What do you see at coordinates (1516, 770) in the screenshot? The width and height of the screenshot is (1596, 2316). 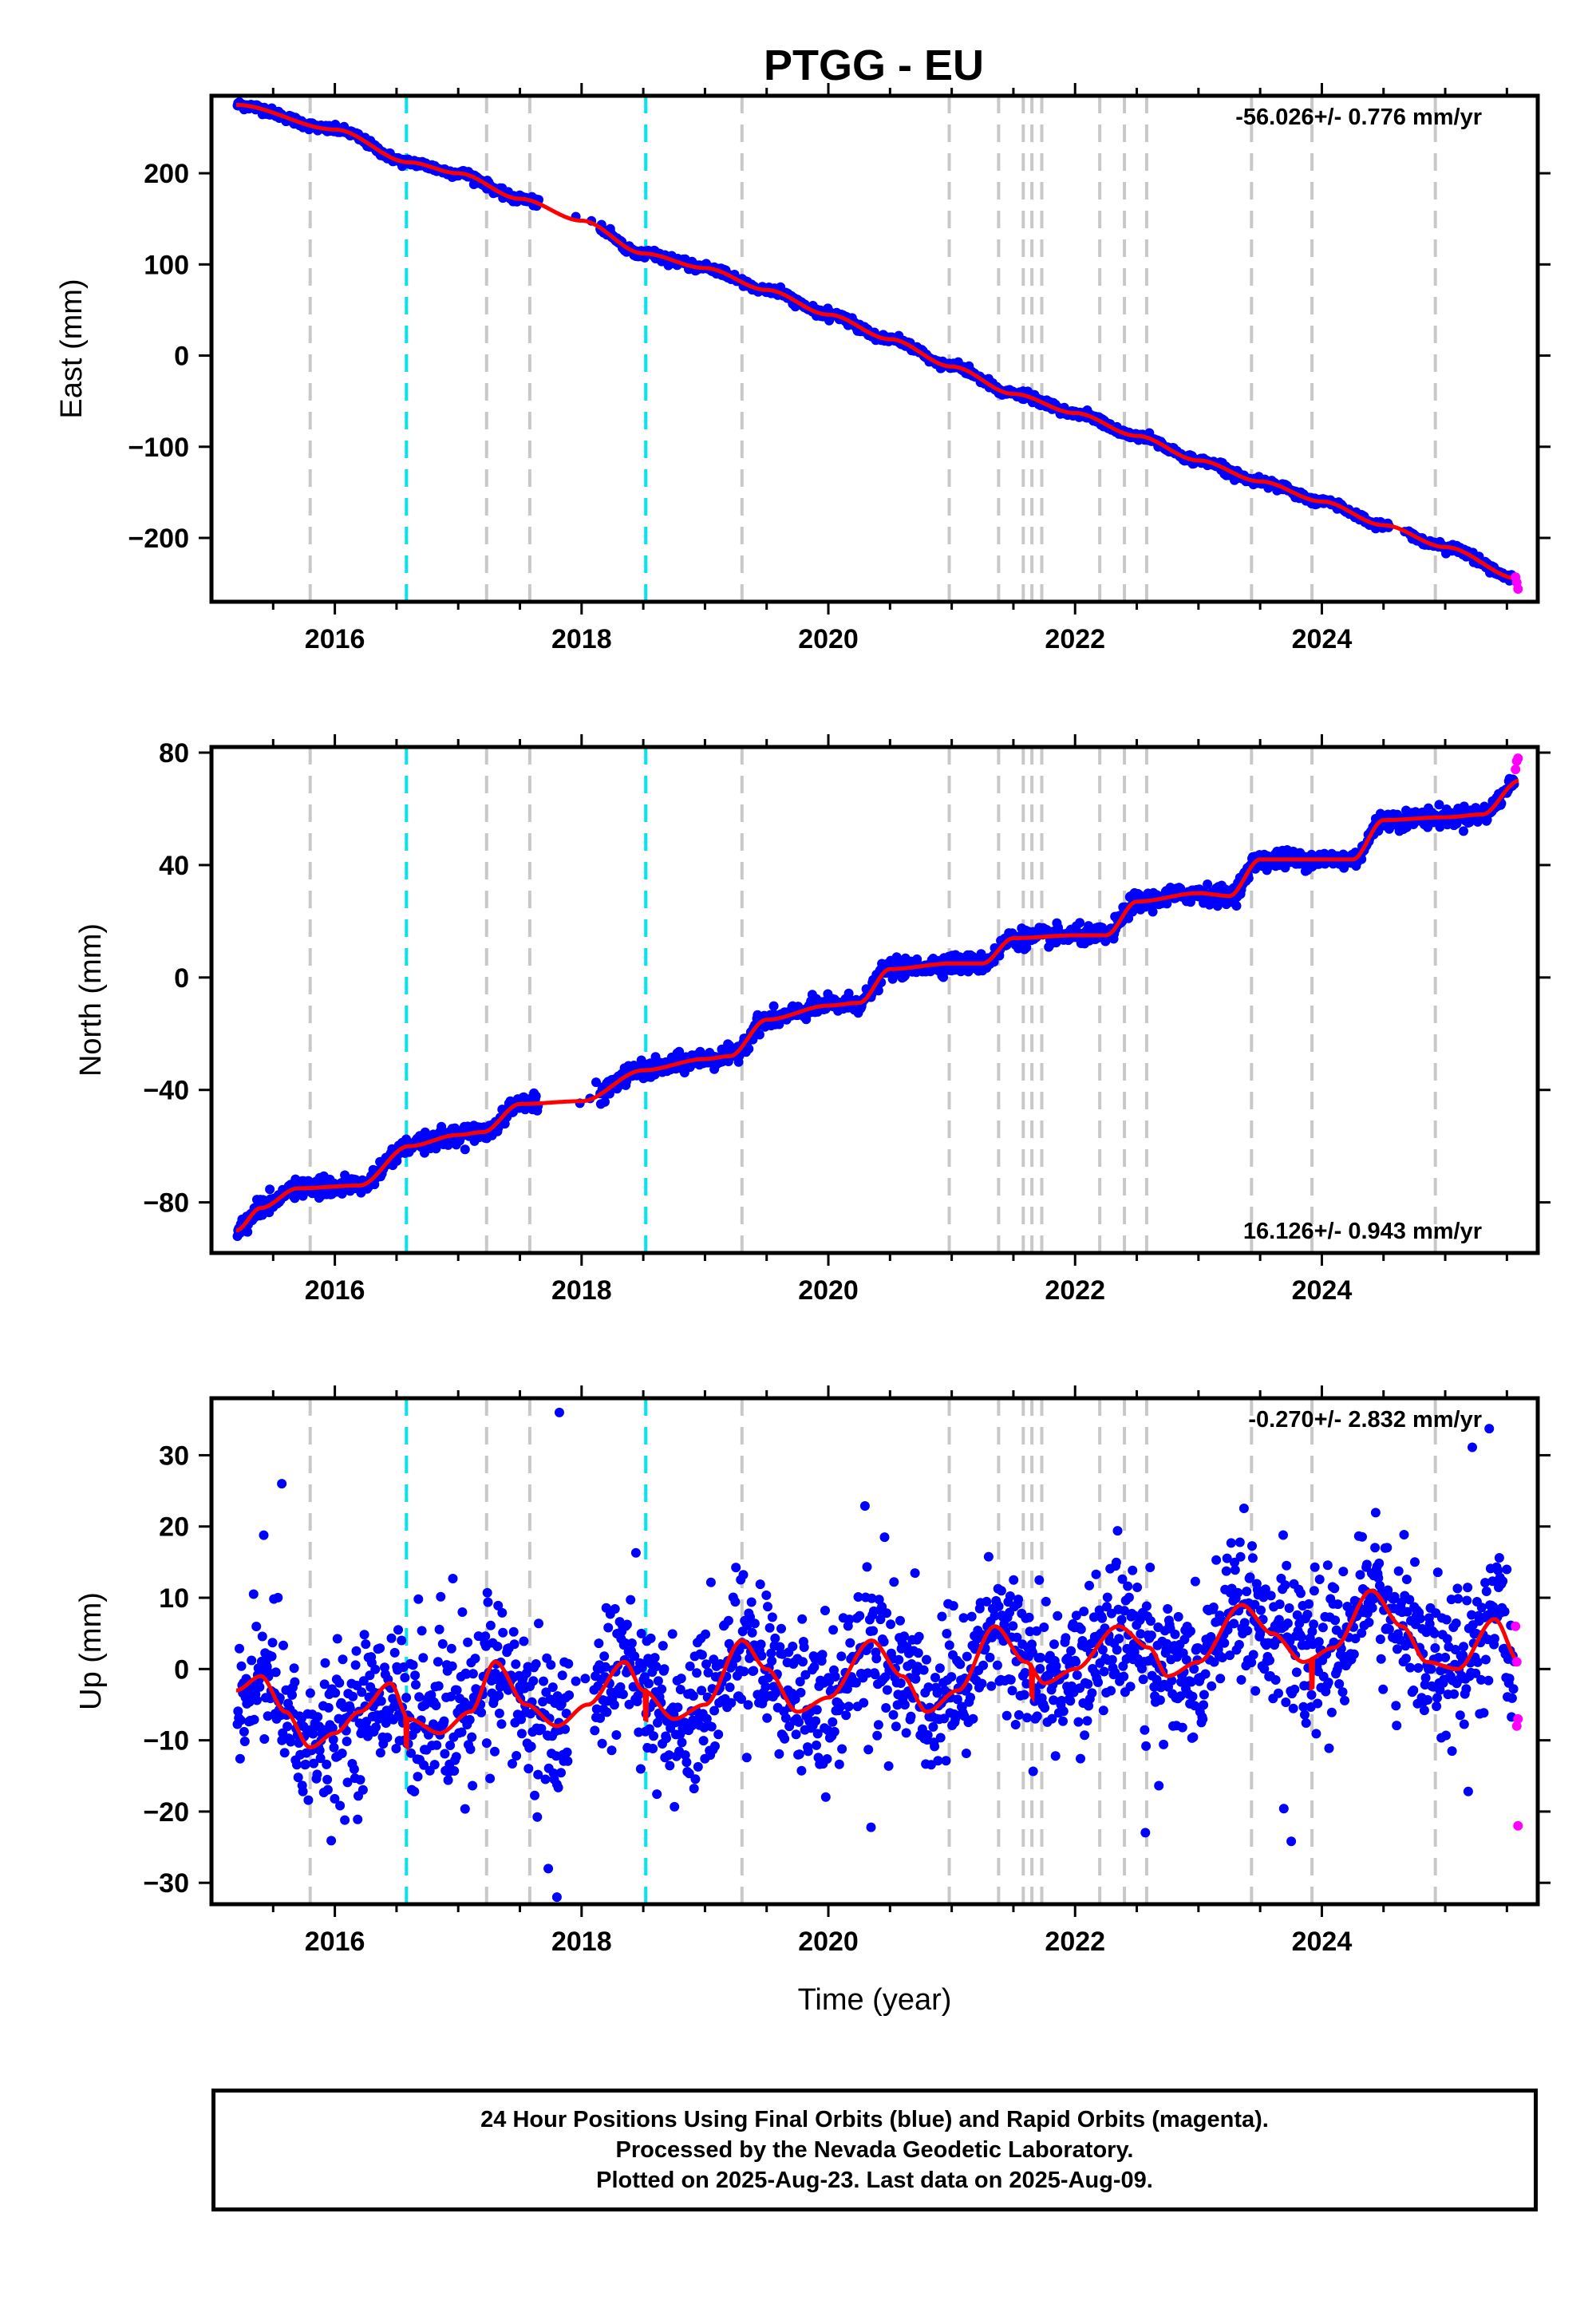 I see `rapid-point` at bounding box center [1516, 770].